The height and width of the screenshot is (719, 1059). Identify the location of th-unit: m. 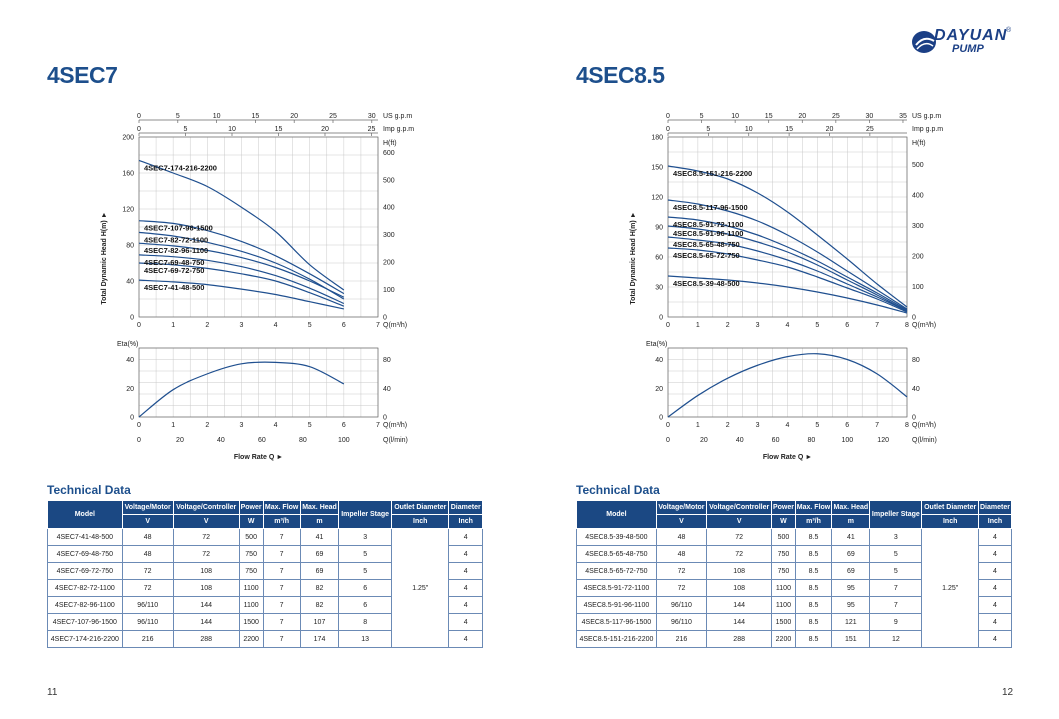
(319, 521).